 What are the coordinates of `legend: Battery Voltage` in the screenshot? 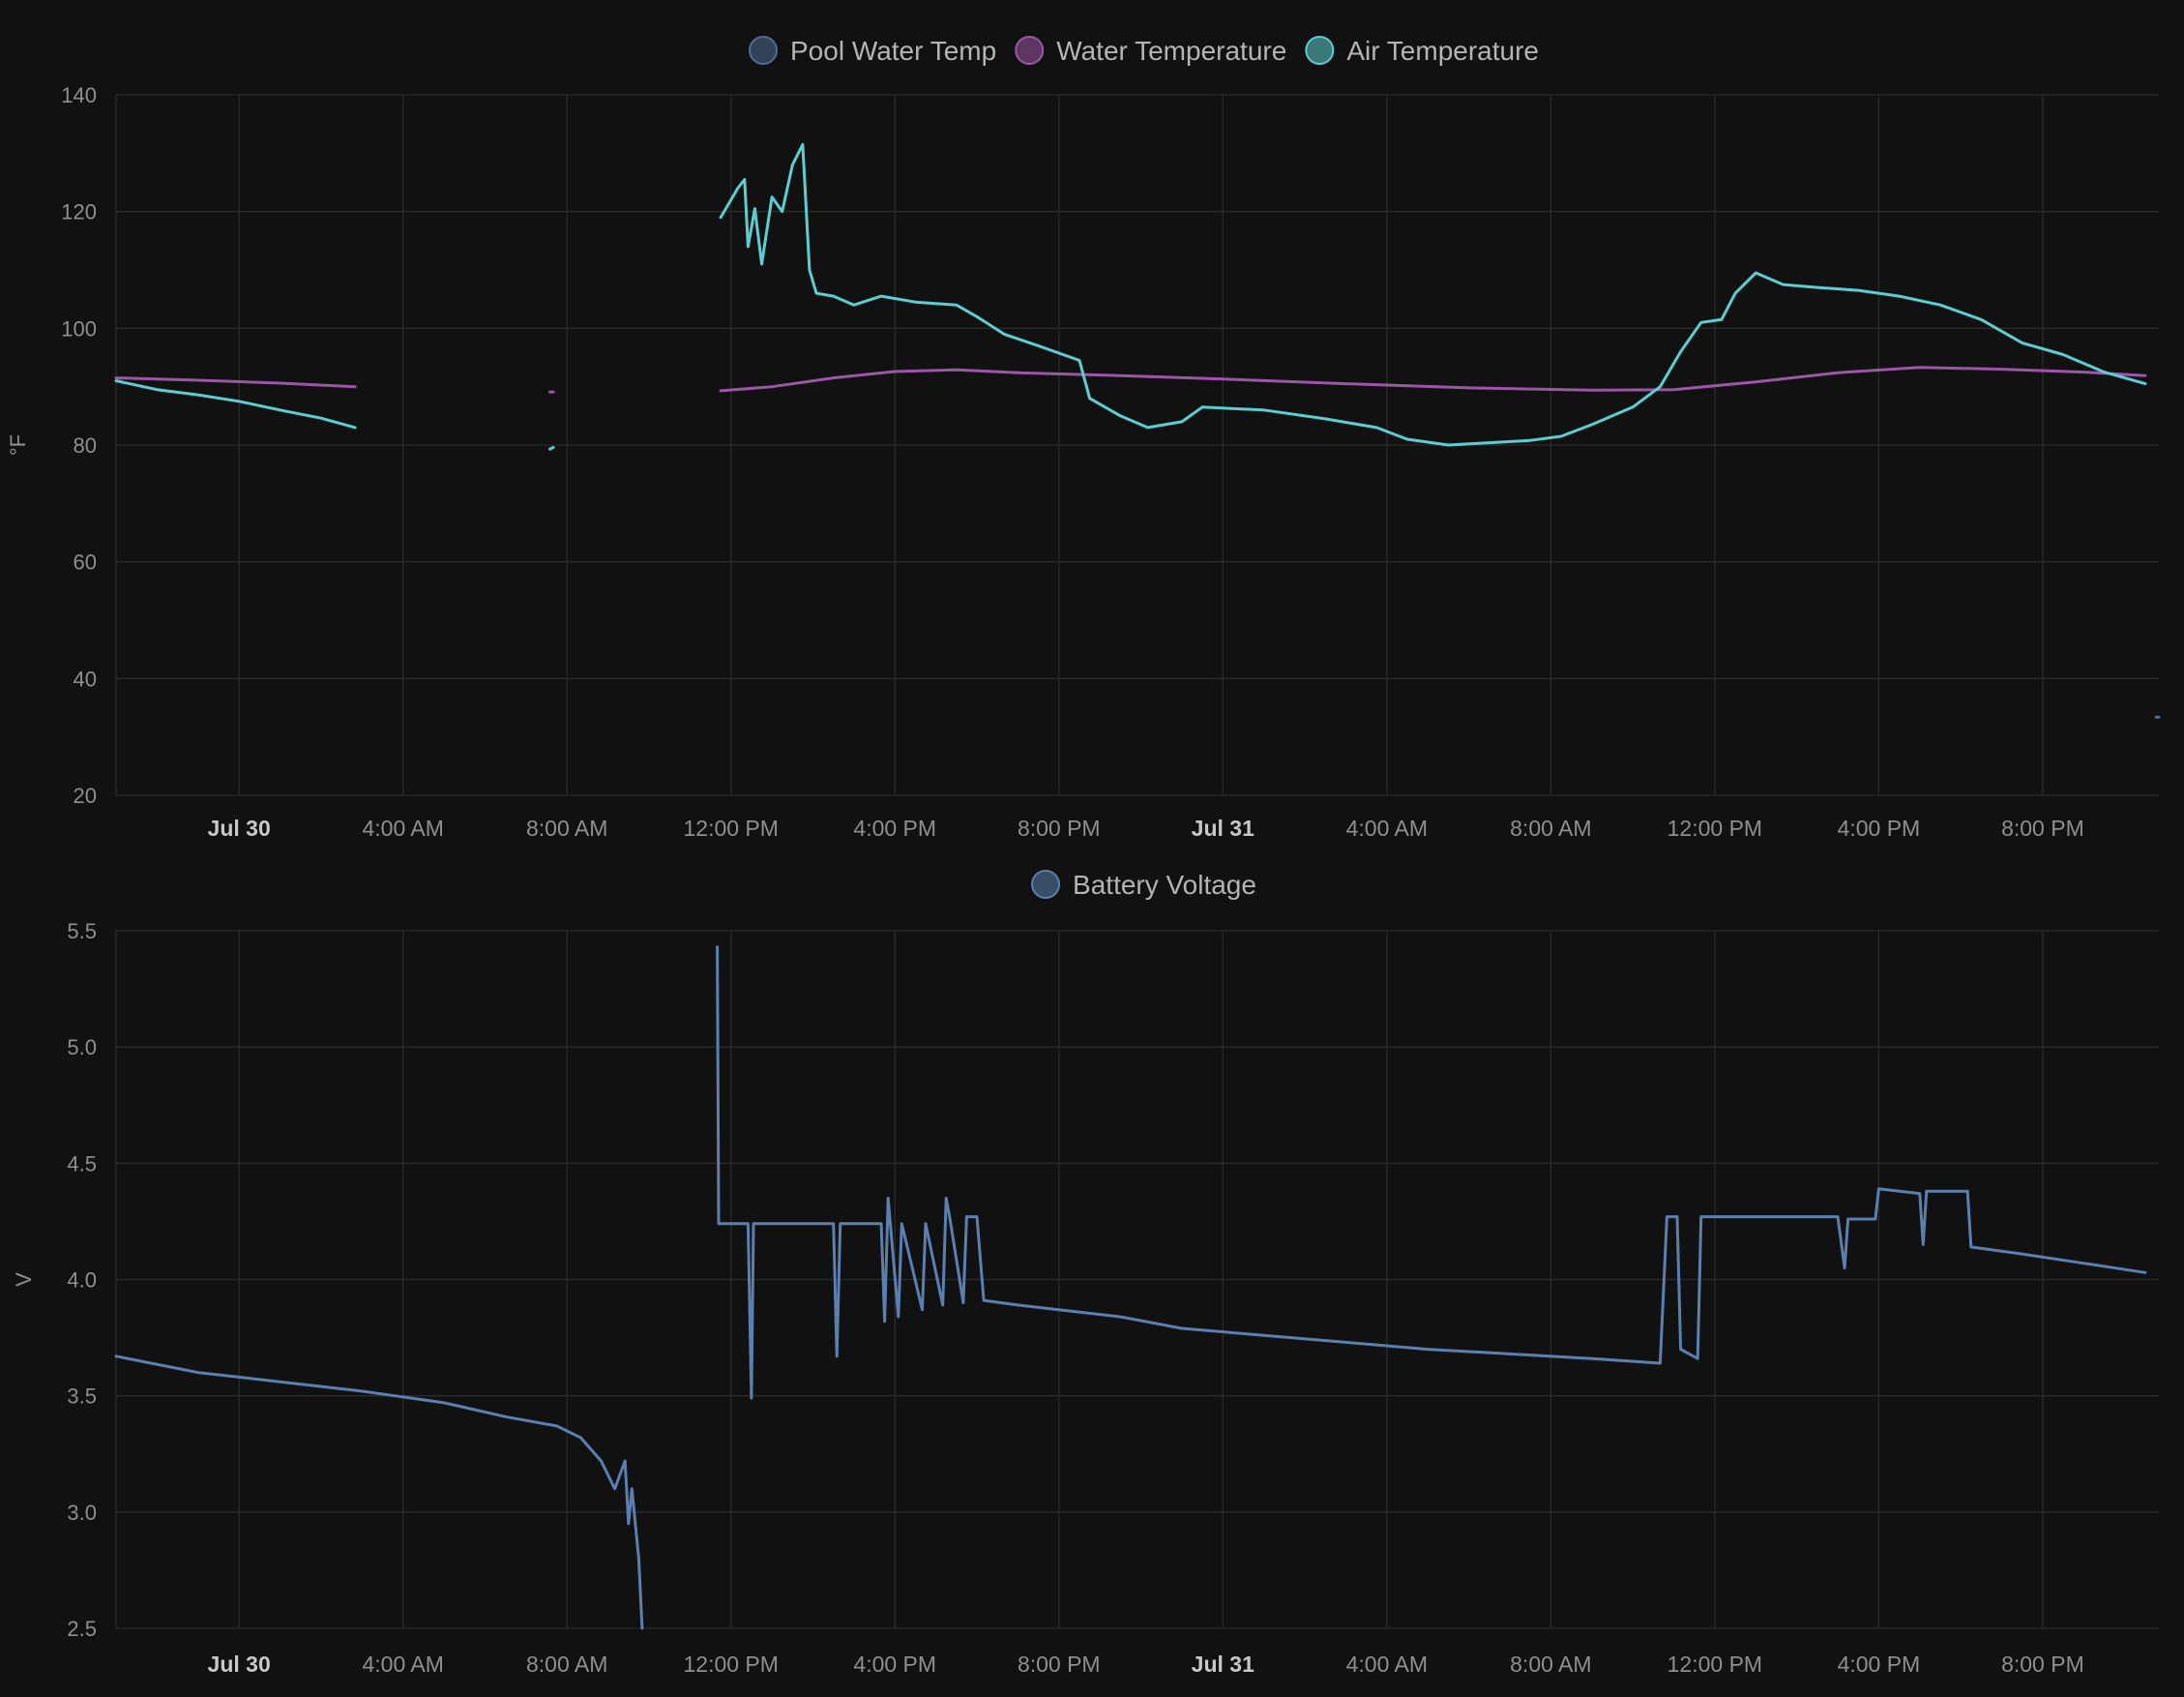 It's located at (1143, 885).